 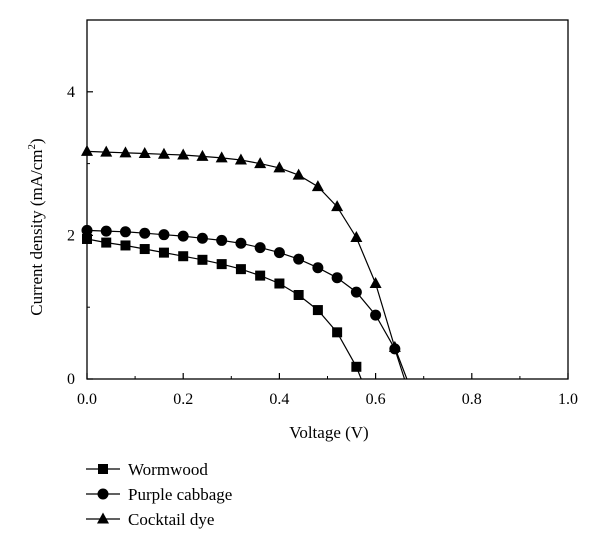 I want to click on x-tick-label: 1.0, so click(x=568, y=399).